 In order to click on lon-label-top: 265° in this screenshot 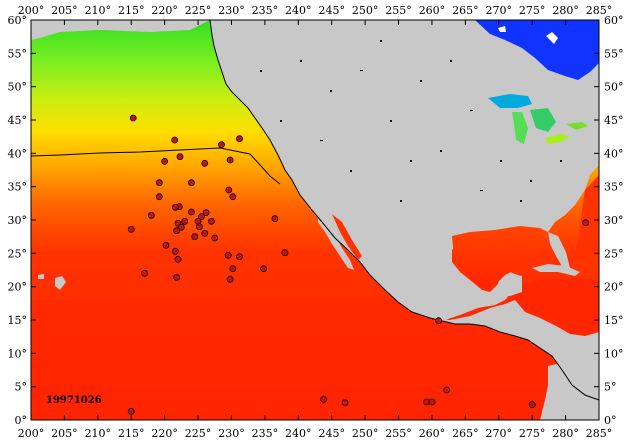, I will do `click(465, 10)`.